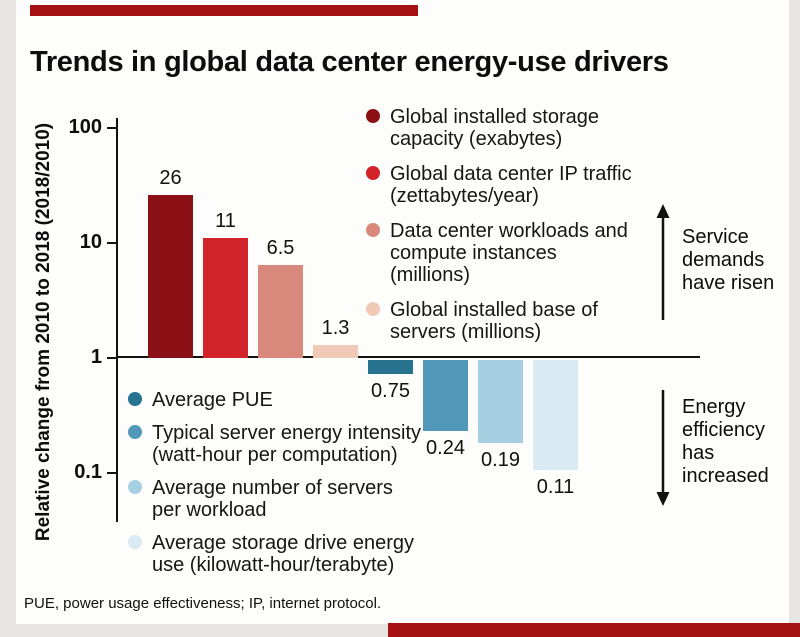  Describe the element at coordinates (280, 311) in the screenshot. I see `bar-data-center-workloads-and-compute-instances-millions` at that location.